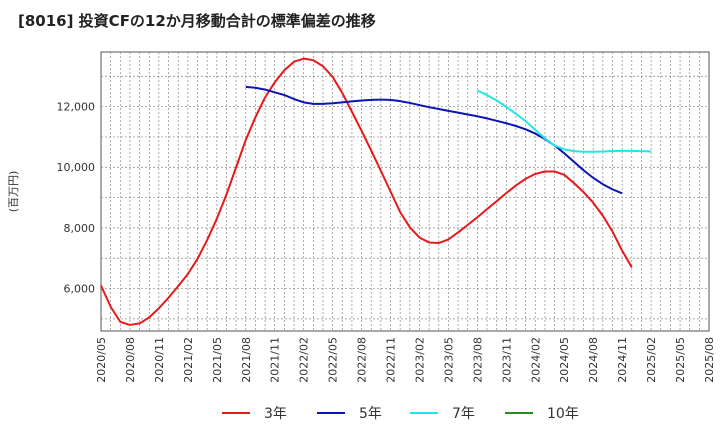 Image resolution: width=720 pixels, height=440 pixels. Describe the element at coordinates (651, 360) in the screenshot. I see `x-tick-label: 2025/02` at that location.